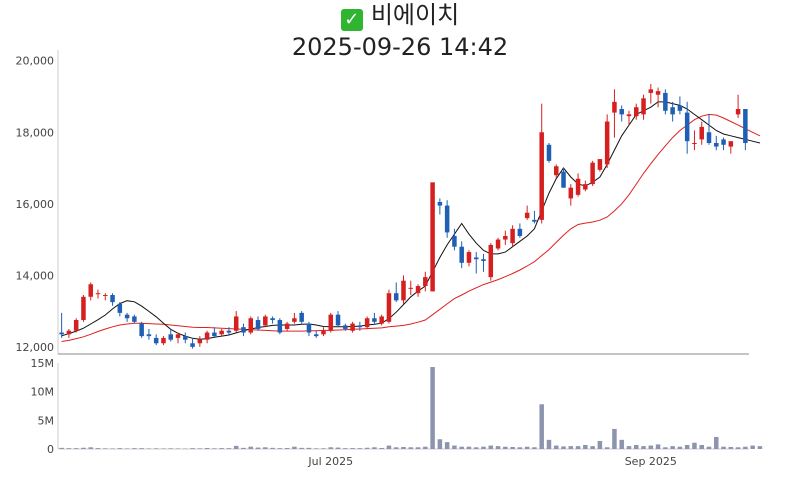  What do you see at coordinates (35, 61) in the screenshot?
I see `price-y-tick-label: 20,000` at bounding box center [35, 61].